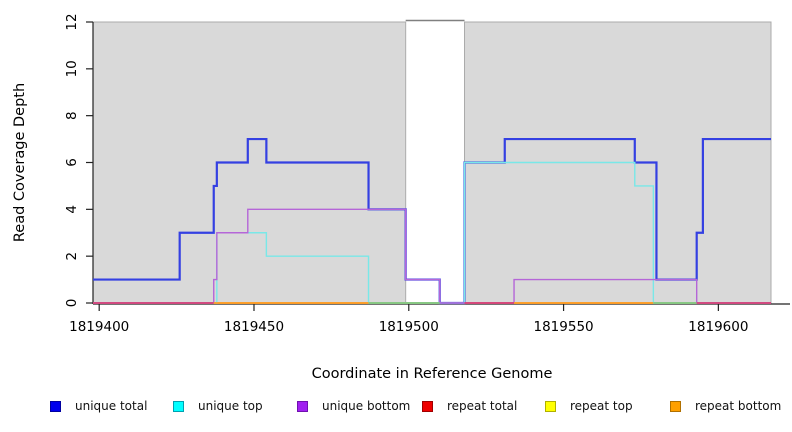 The image size is (792, 432). I want to click on x-tick-label: 1819450, so click(254, 327).